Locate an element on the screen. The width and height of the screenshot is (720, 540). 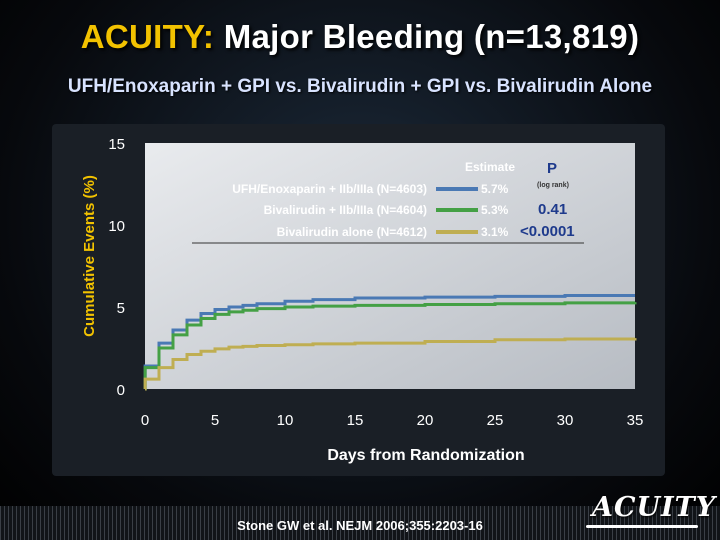
legend-p-sub: (log rank) is located at coordinates (553, 185).